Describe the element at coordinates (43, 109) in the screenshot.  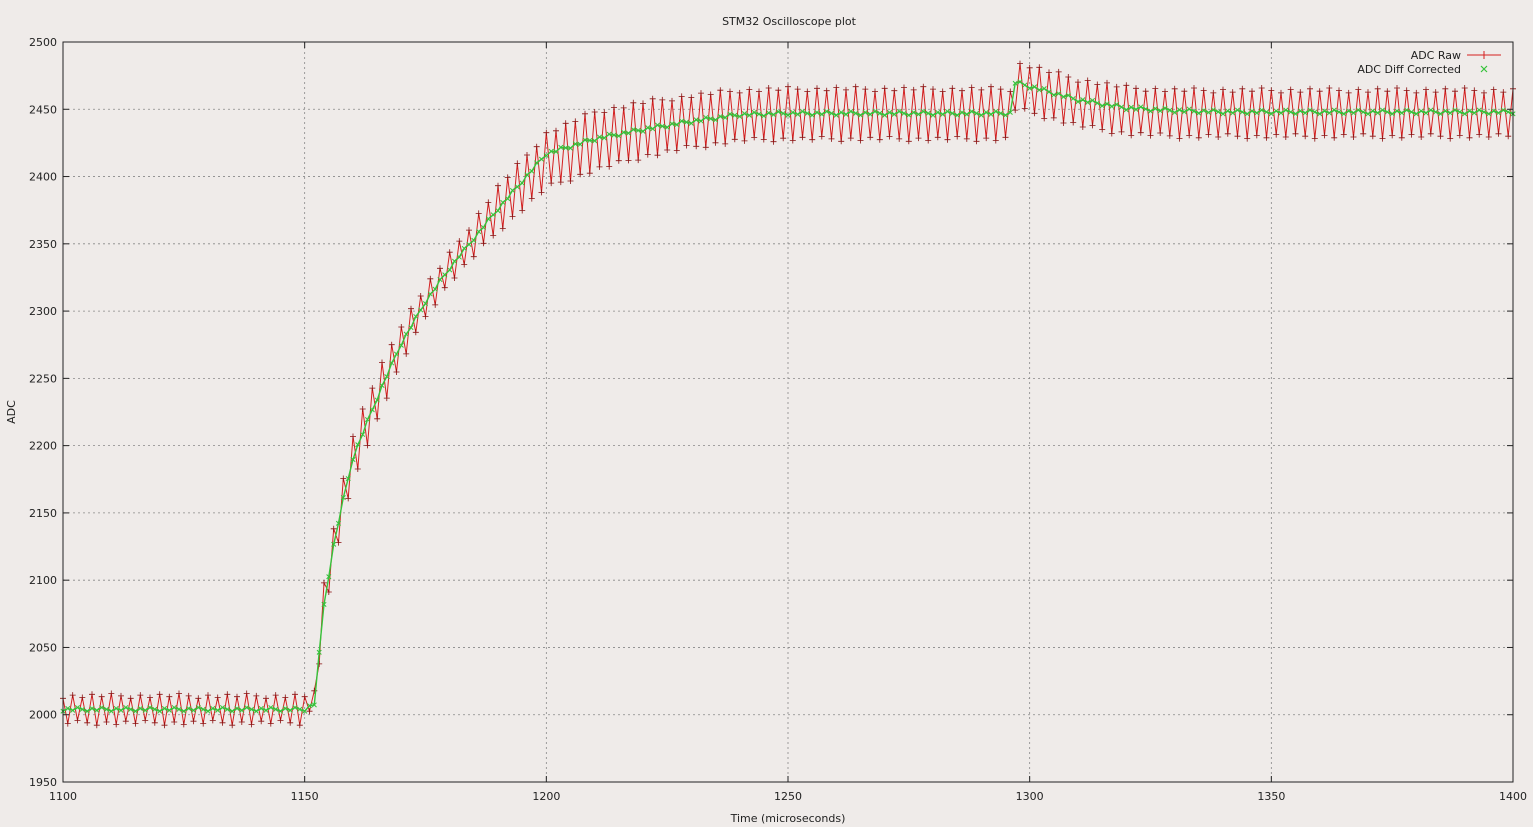
I see `y-tick-label: 2450` at that location.